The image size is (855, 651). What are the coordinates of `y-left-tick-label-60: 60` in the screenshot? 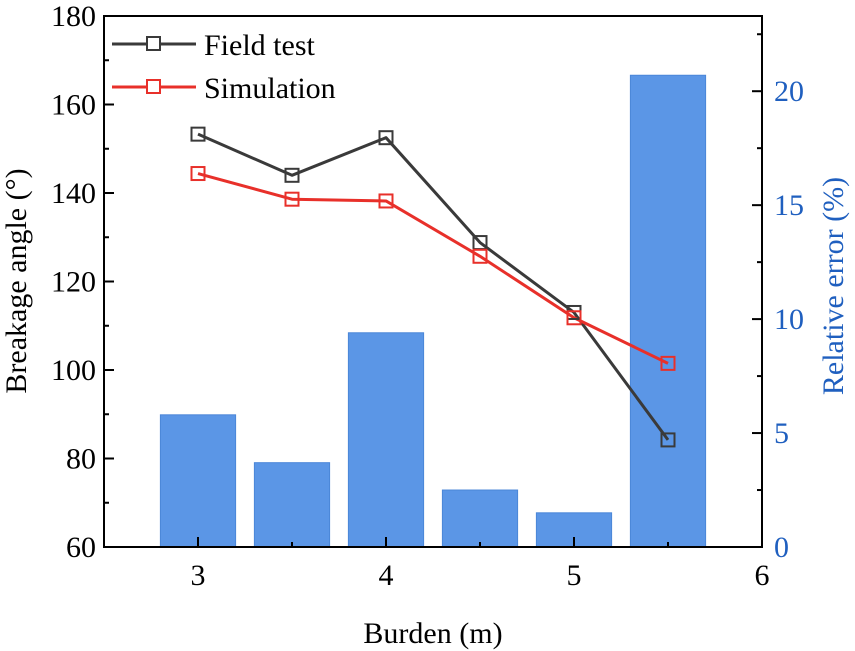 It's located at (81, 547).